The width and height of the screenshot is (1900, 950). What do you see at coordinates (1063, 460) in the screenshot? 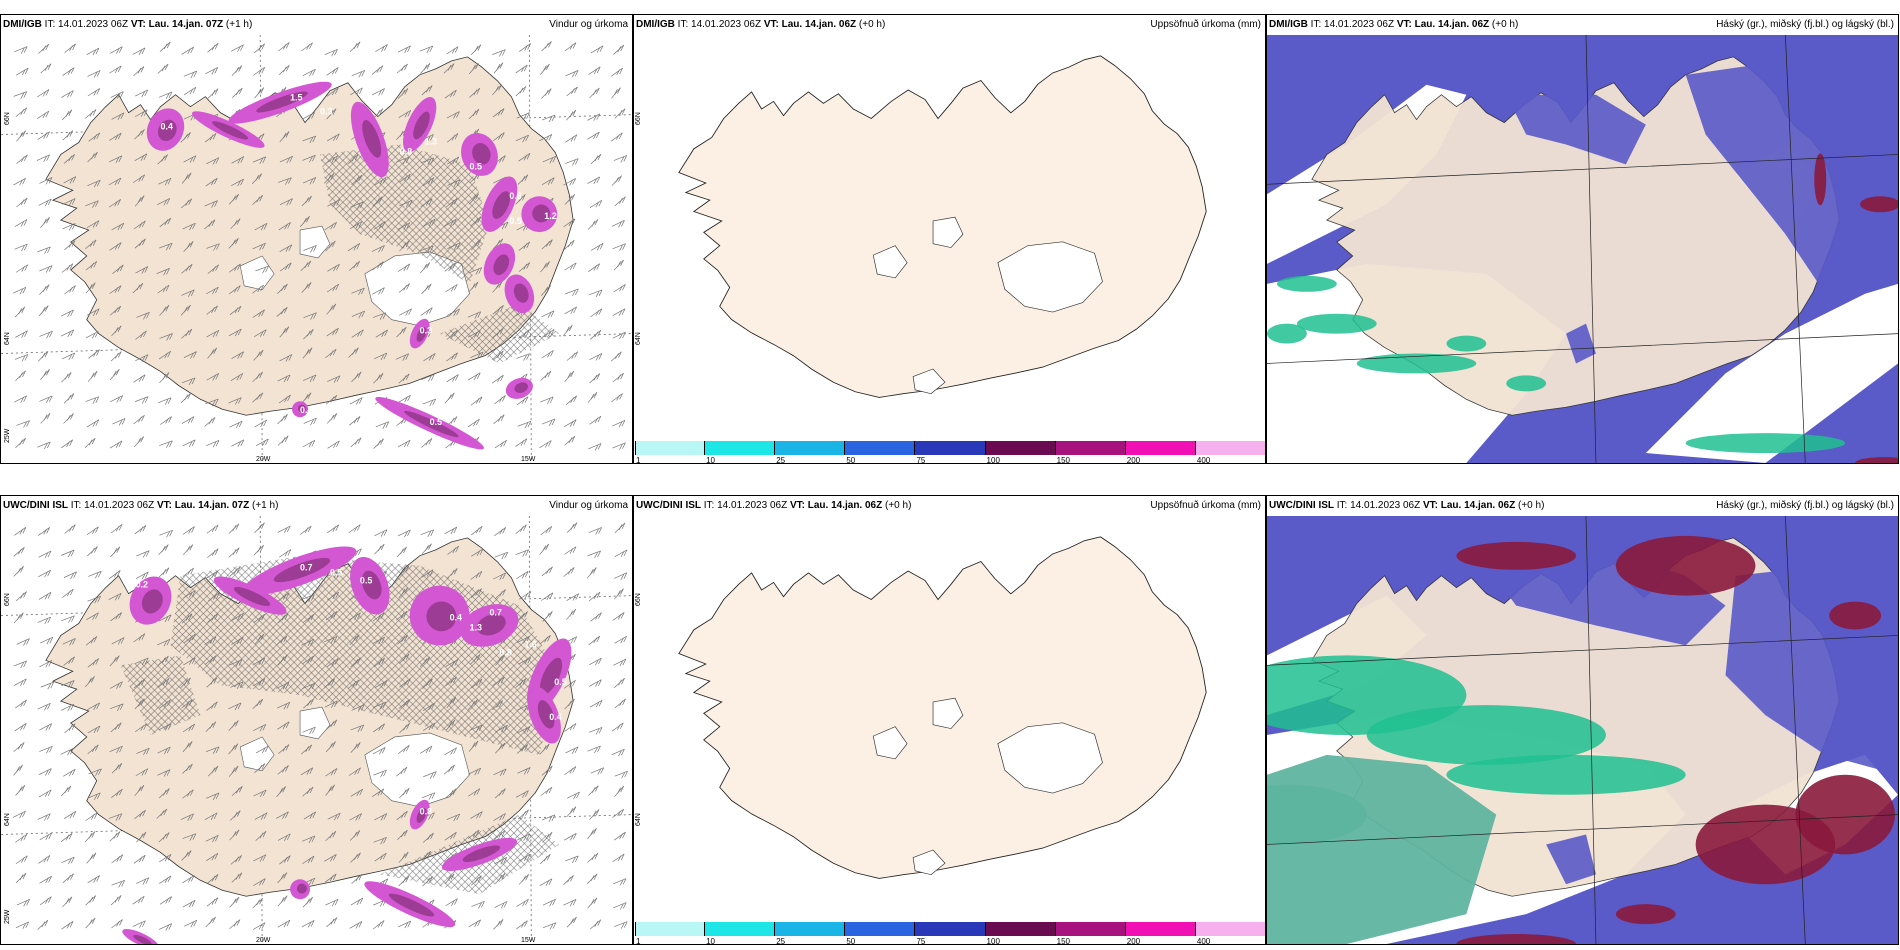
I see `colorbar-tick-label: 150` at bounding box center [1063, 460].